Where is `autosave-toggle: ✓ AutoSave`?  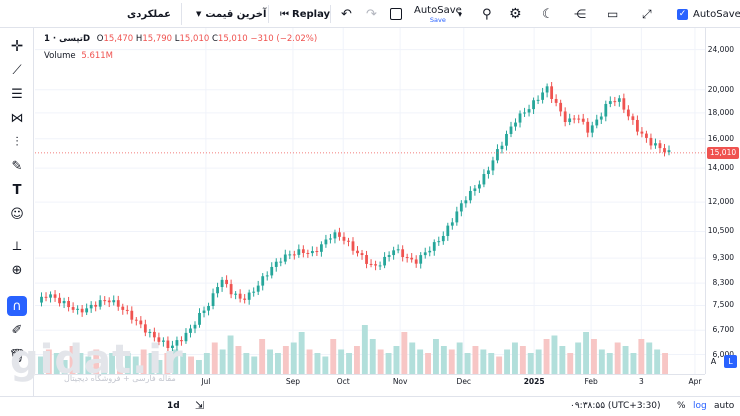 autosave-toggle: ✓ AutoSave is located at coordinates (708, 14).